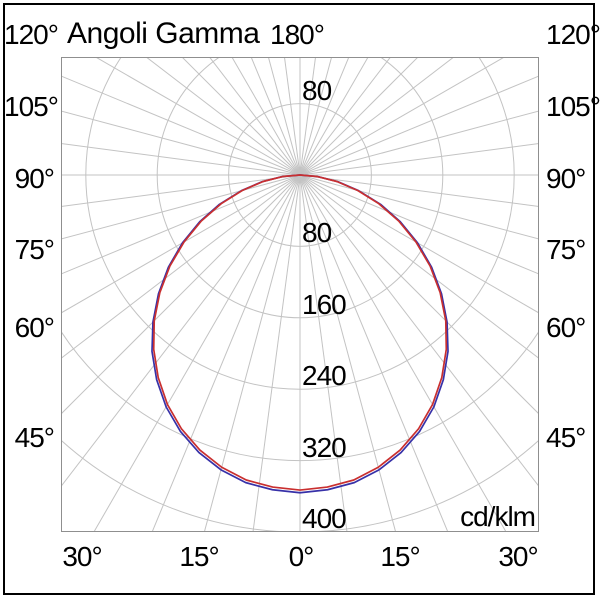 This screenshot has width=600, height=600. I want to click on gamma-label-left-60: 60°, so click(34, 327).